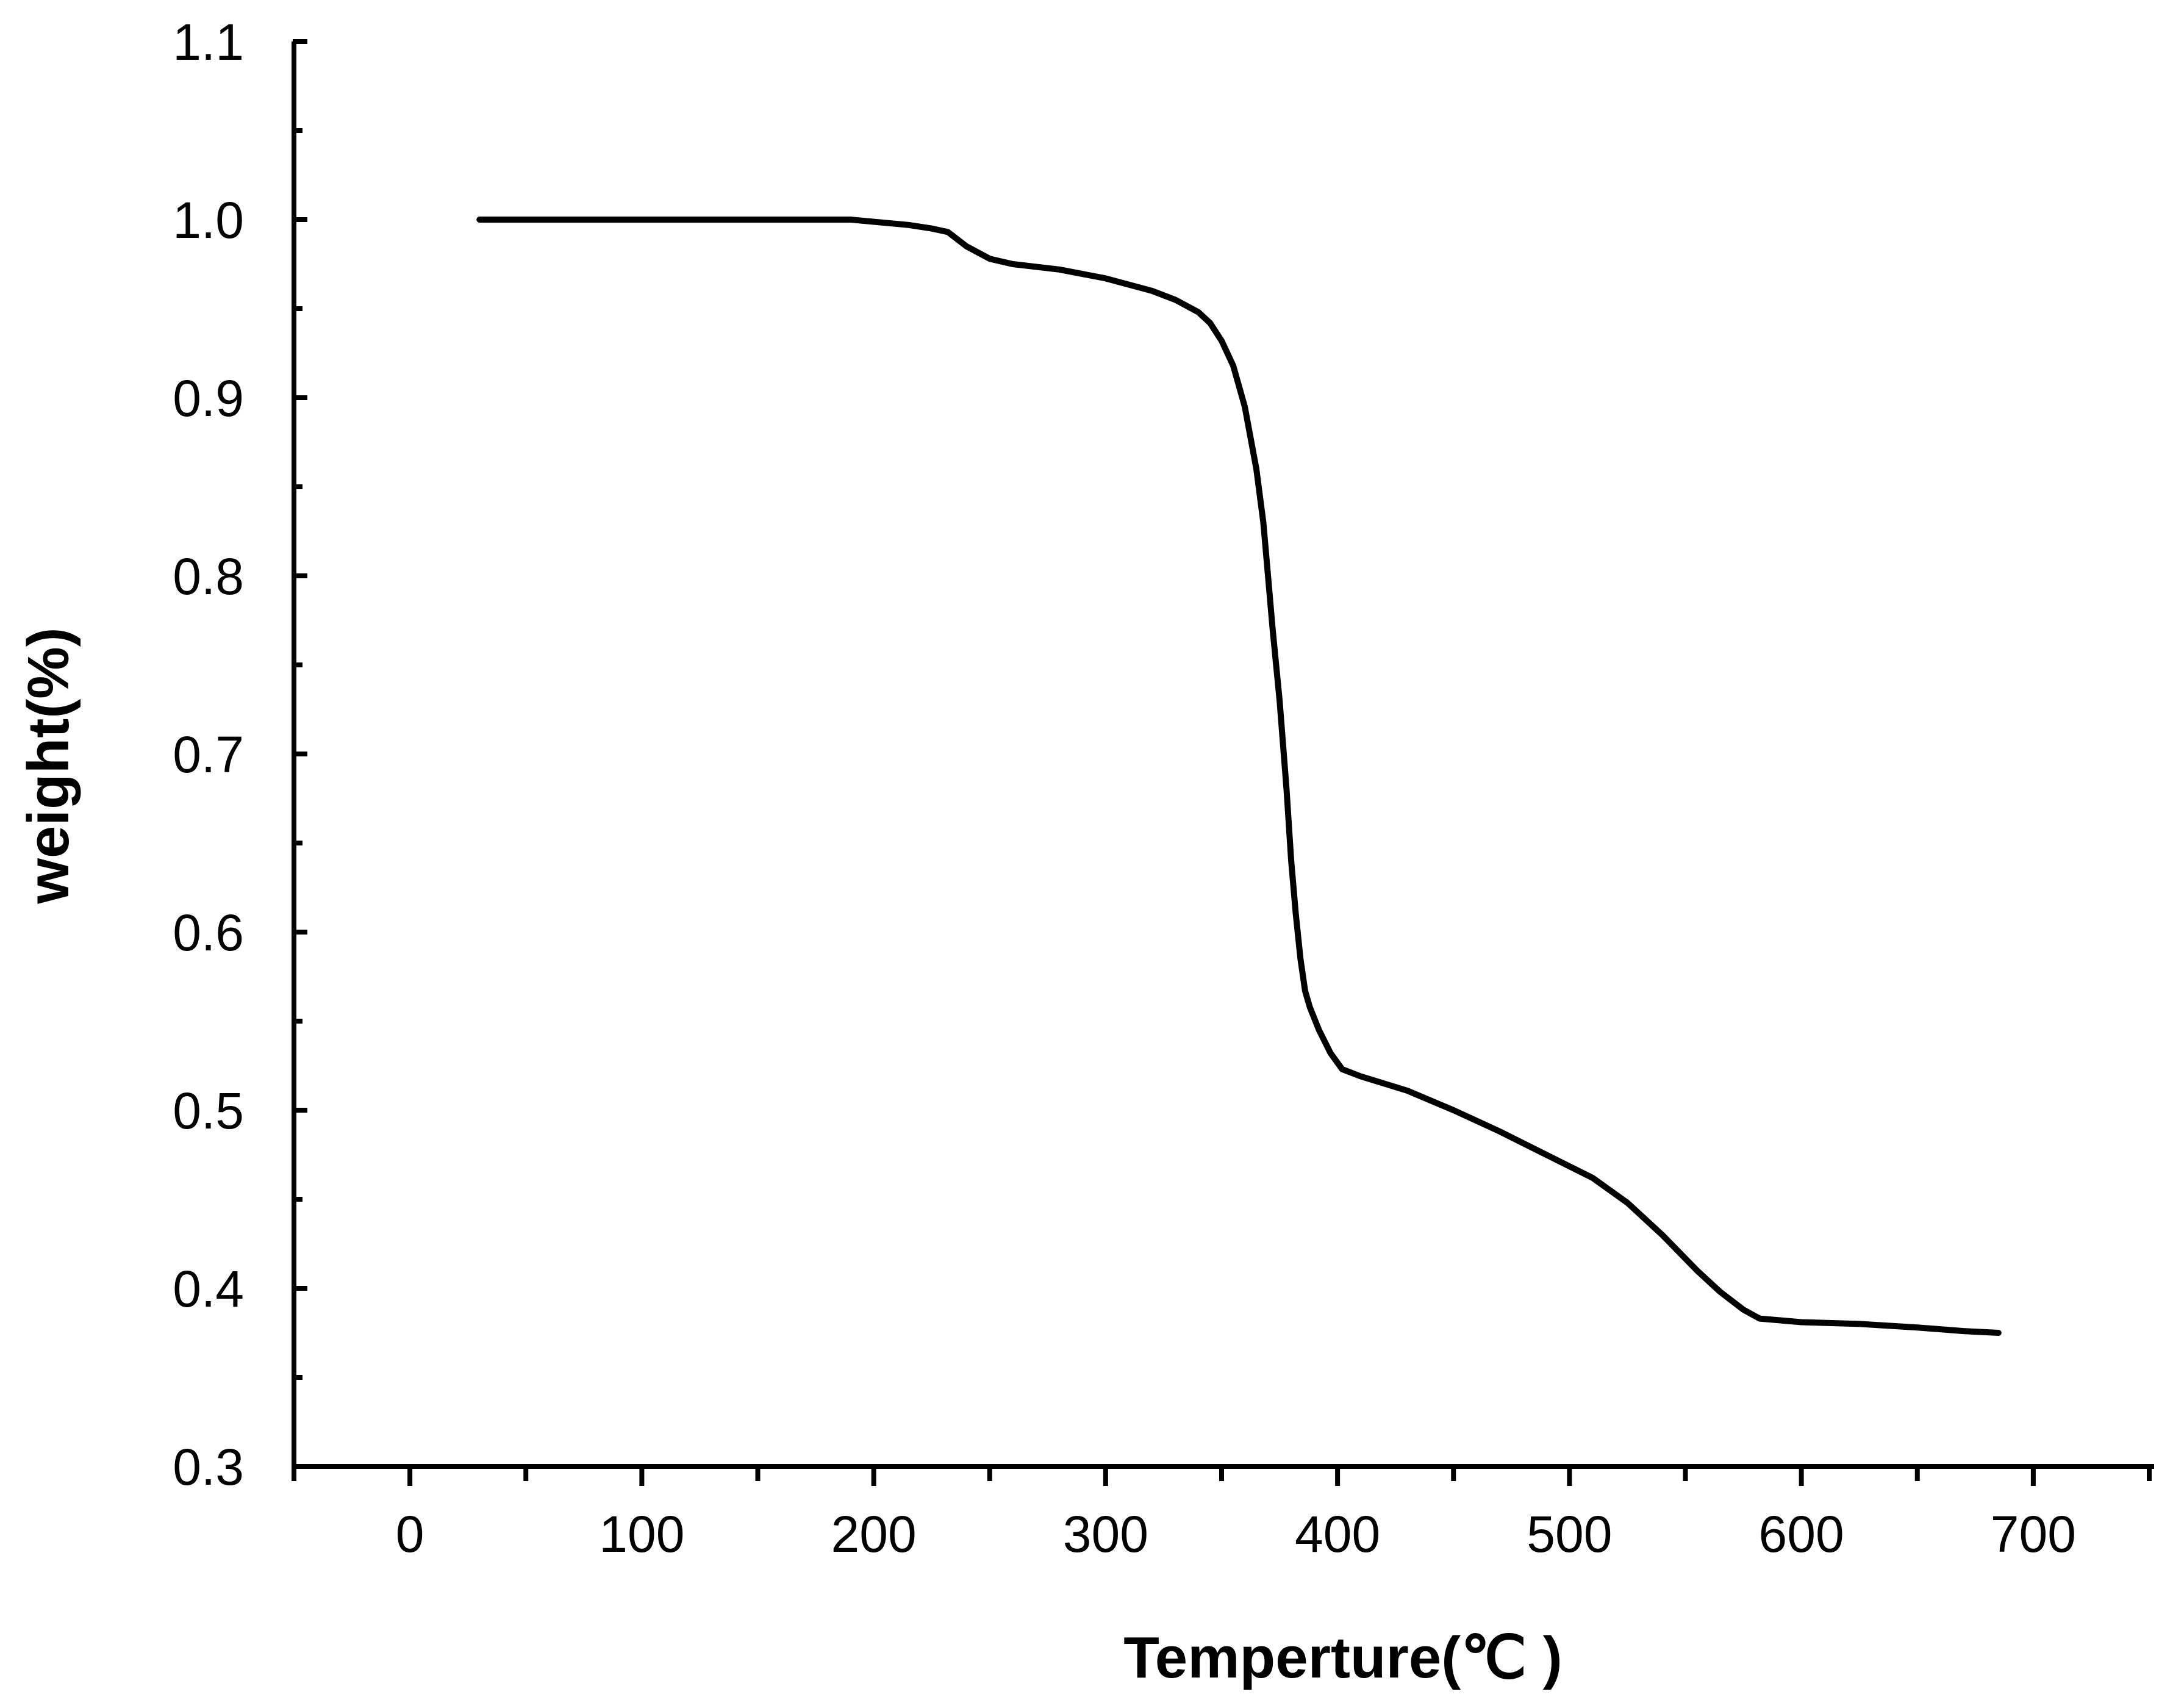  I want to click on x-tick-label: 100, so click(641, 1534).